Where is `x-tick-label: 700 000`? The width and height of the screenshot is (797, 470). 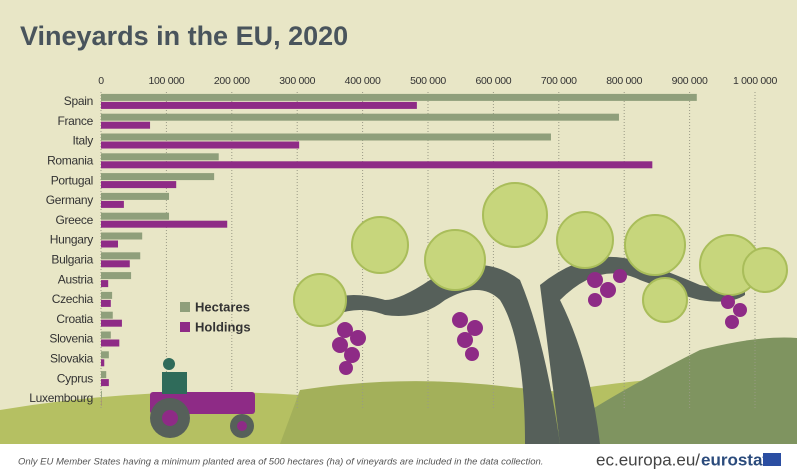
x-tick-label: 700 000 is located at coordinates (559, 81).